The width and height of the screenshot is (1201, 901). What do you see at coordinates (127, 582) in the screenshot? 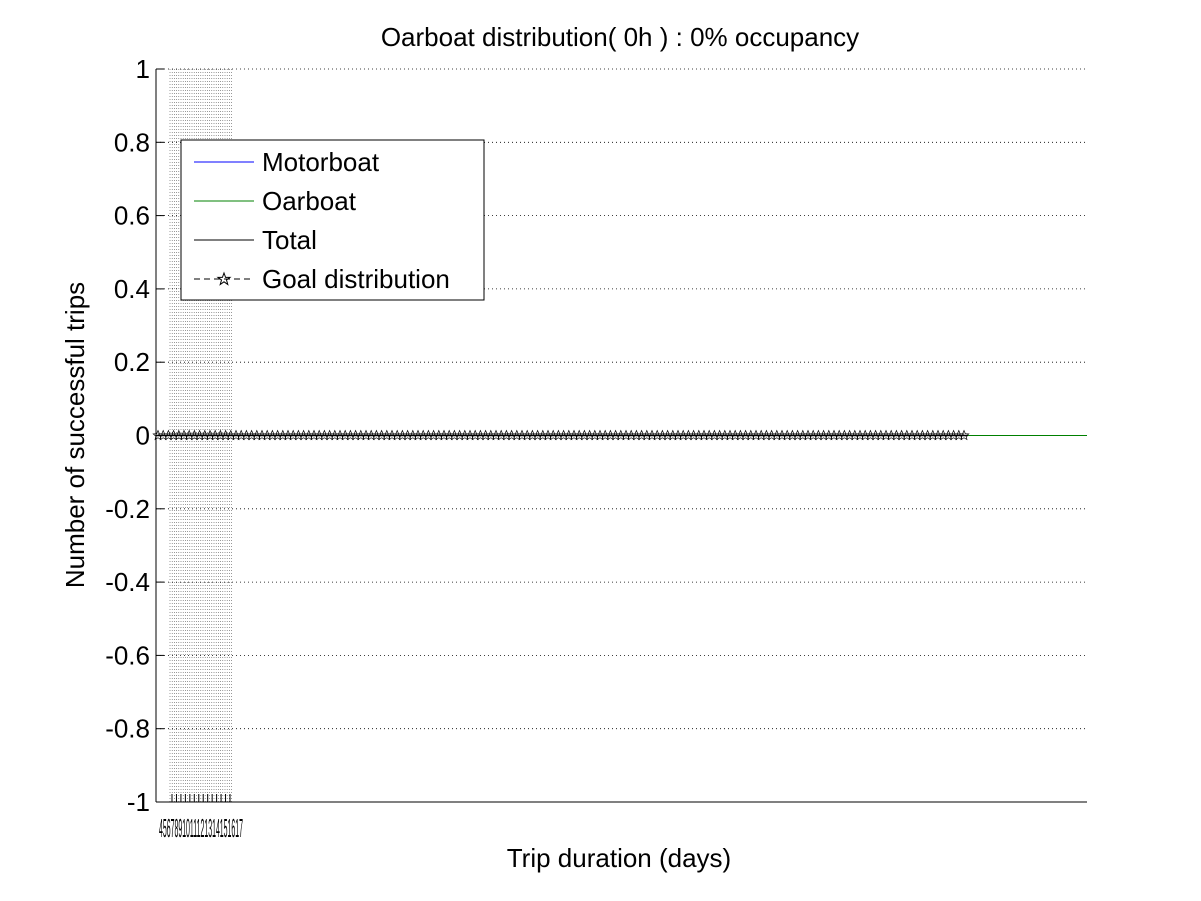
I see `y-tick-label: -0.4` at bounding box center [127, 582].